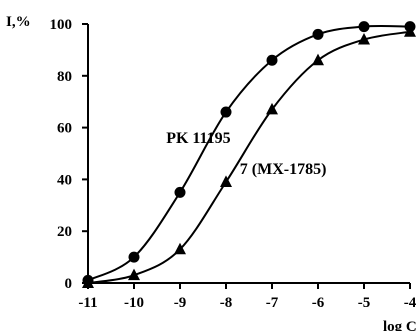  Describe the element at coordinates (180, 303) in the screenshot. I see `x-tick-label: -9` at that location.